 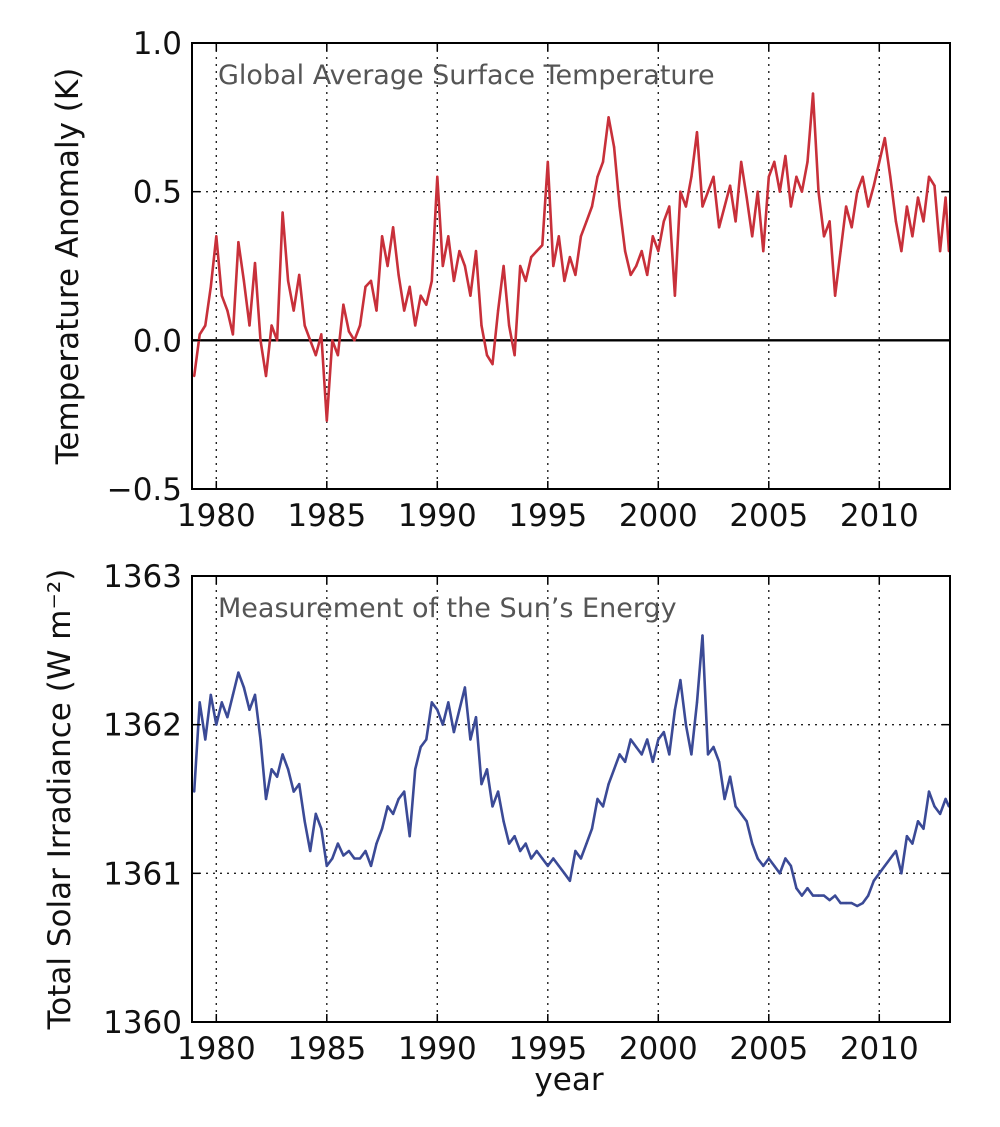 I want to click on x-tick-label: 2000, so click(x=658, y=516).